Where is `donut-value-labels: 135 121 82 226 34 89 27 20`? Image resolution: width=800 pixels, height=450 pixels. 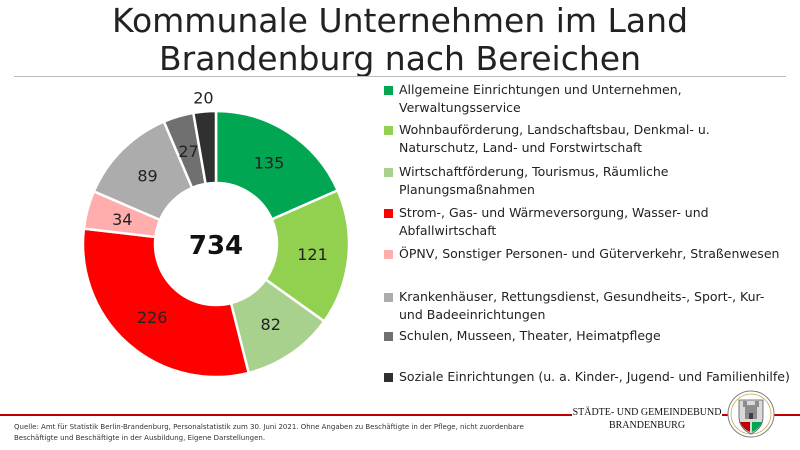
donut-value-labels: 135 121 82 226 34 89 27 20 is located at coordinates (220, 212).